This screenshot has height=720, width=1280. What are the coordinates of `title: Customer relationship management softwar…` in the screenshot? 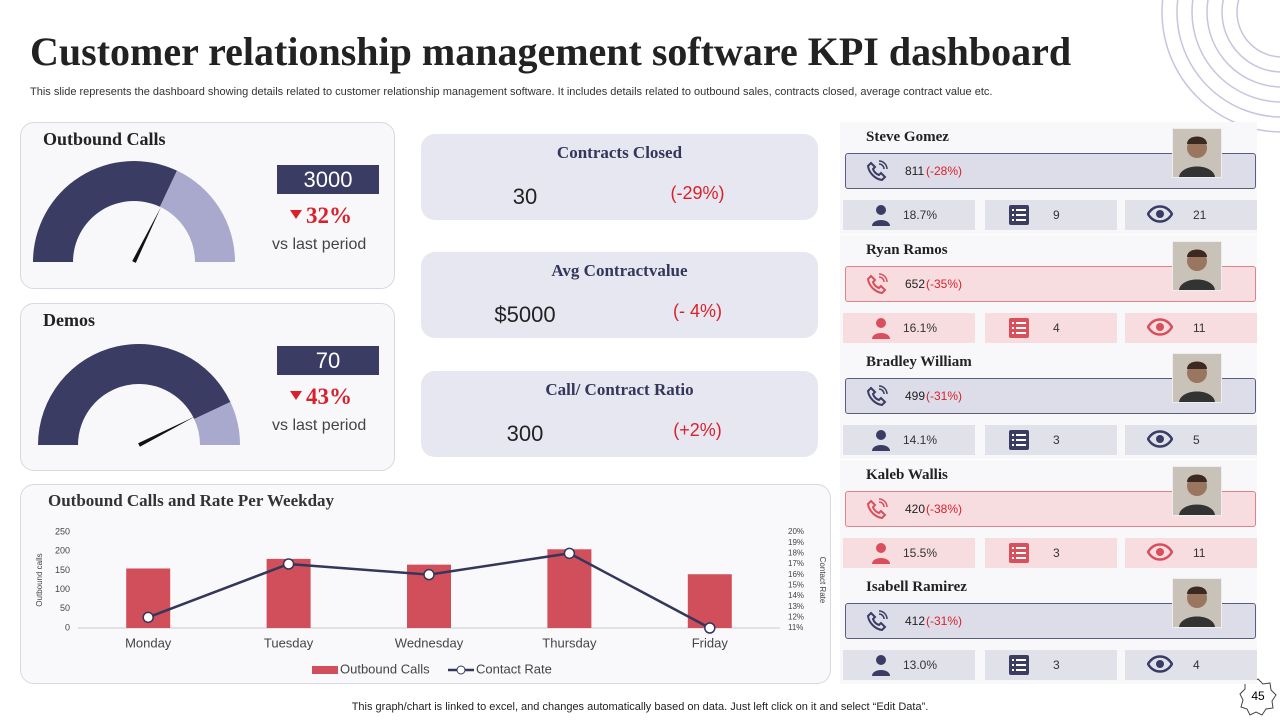 It's located at (551, 51).